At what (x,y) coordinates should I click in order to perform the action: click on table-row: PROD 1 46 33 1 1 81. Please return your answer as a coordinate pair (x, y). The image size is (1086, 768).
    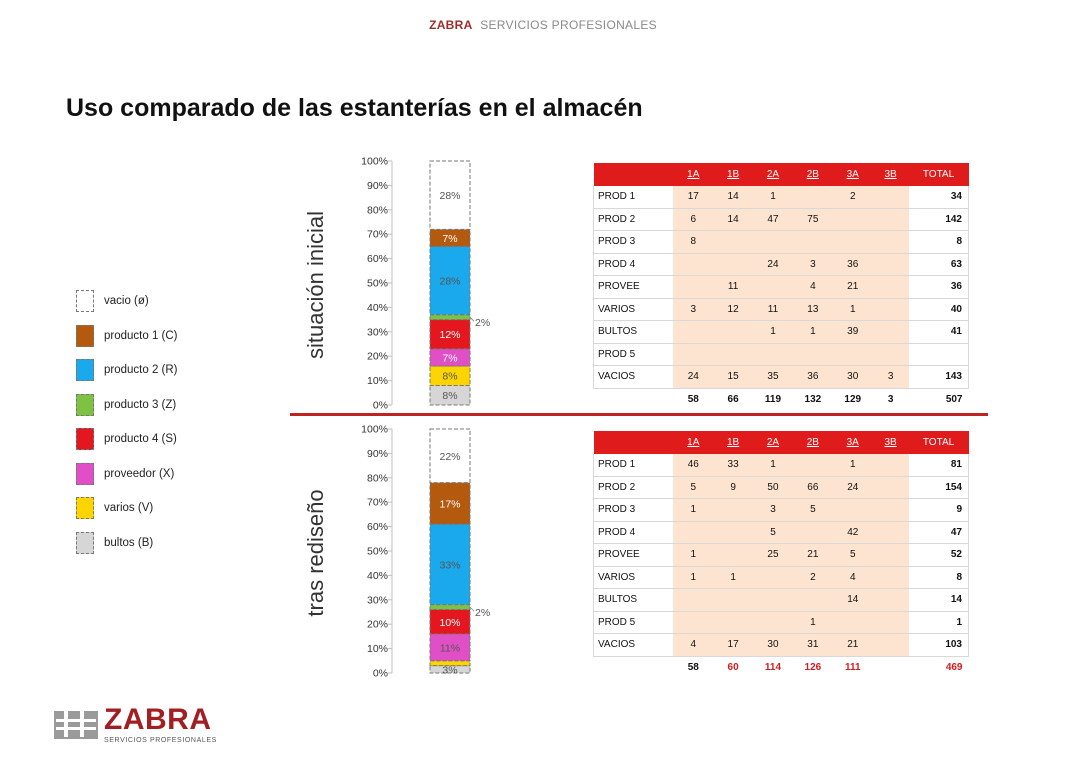
    Looking at the image, I should click on (781, 465).